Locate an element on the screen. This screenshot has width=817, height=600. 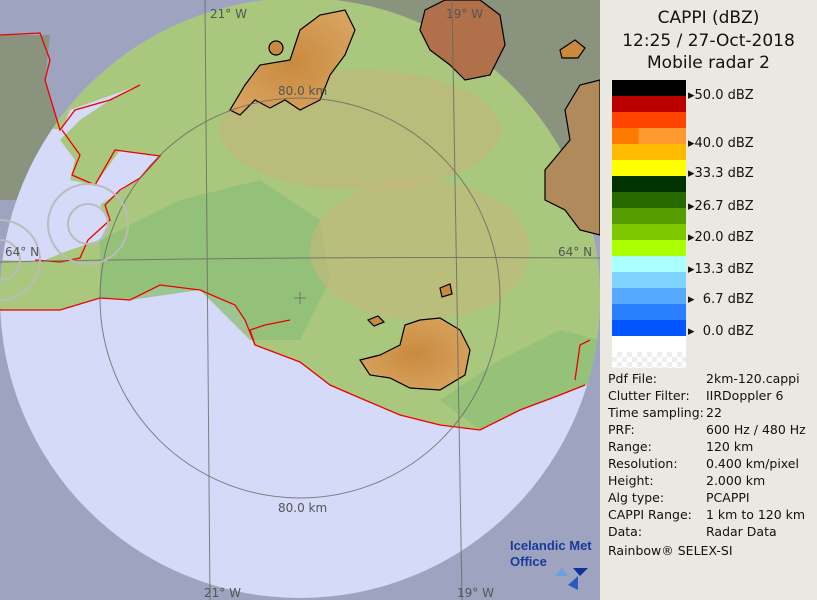
scale-label: ▸40.0 dBZ is located at coordinates (721, 143).